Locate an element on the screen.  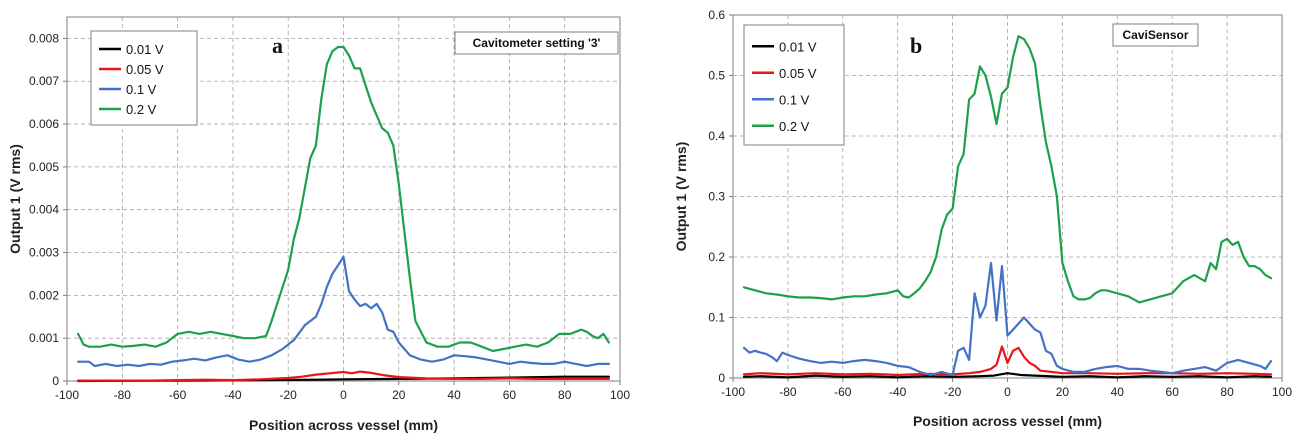
y-tick-label: 0.6 is located at coordinates (716, 15).